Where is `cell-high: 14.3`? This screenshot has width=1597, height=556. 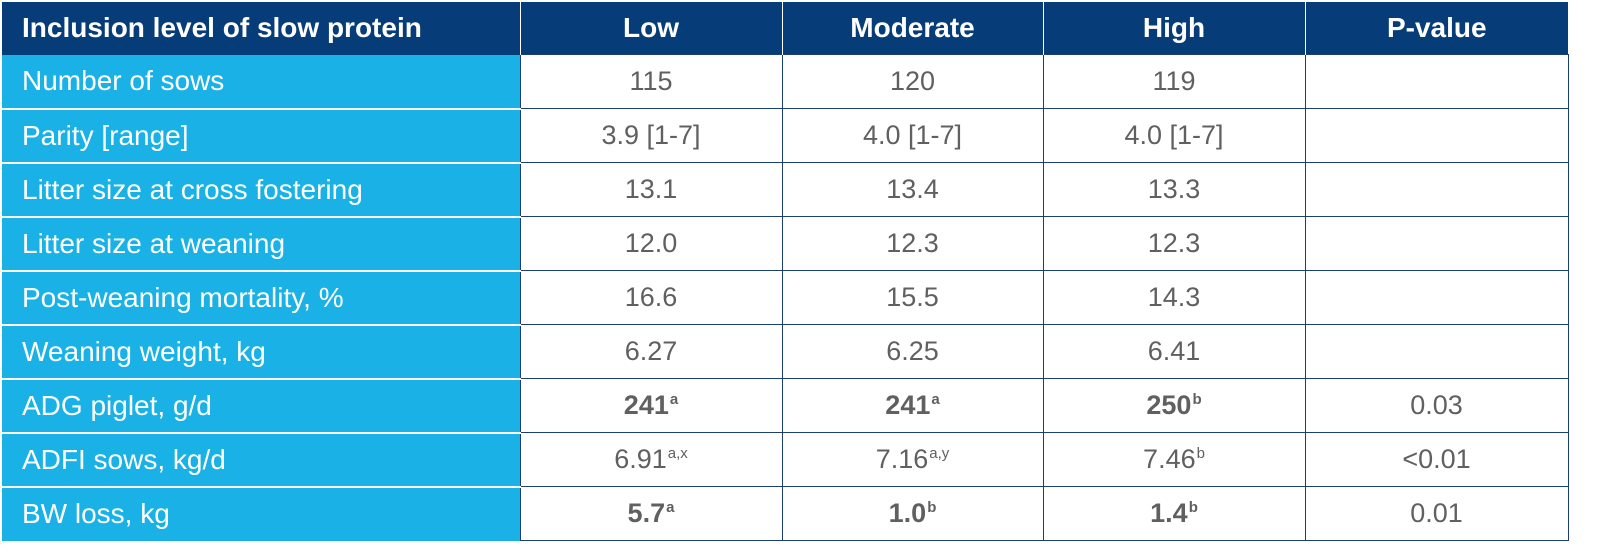
cell-high: 14.3 is located at coordinates (1174, 297).